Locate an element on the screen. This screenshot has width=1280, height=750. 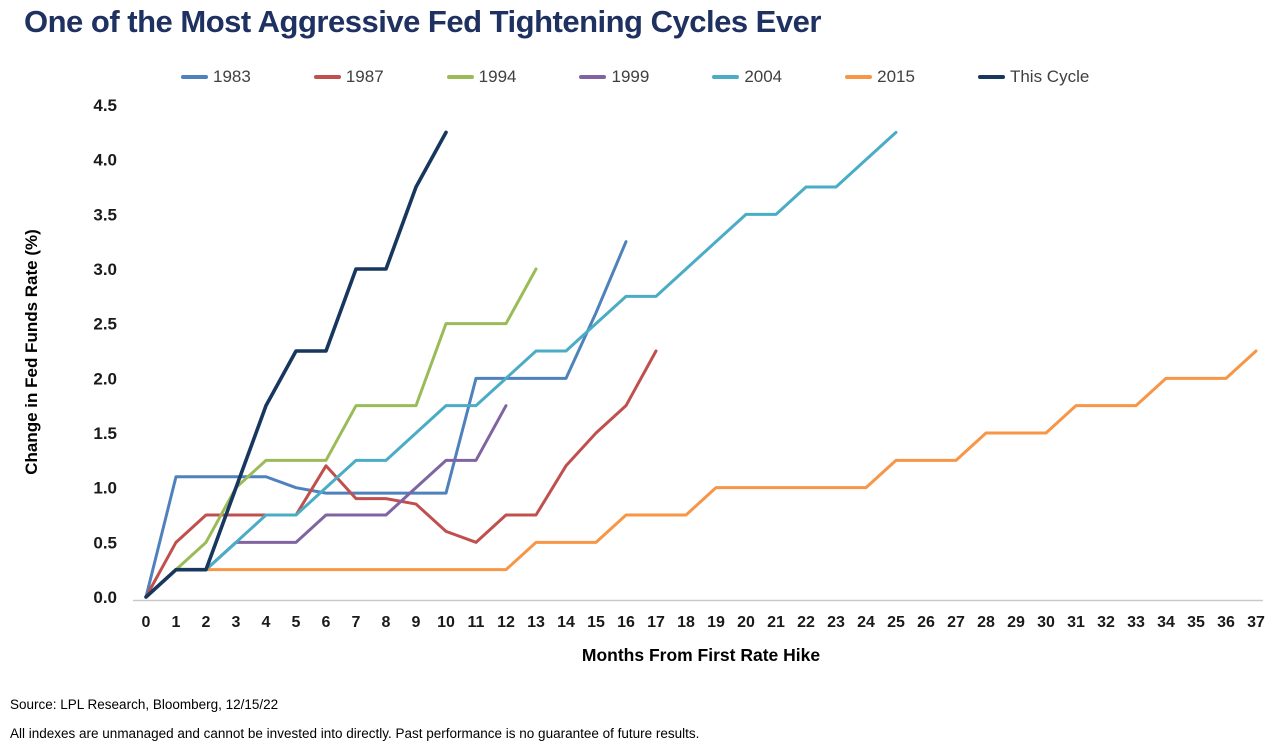
legend-item-this-cycle: This Cycle is located at coordinates (1033, 77).